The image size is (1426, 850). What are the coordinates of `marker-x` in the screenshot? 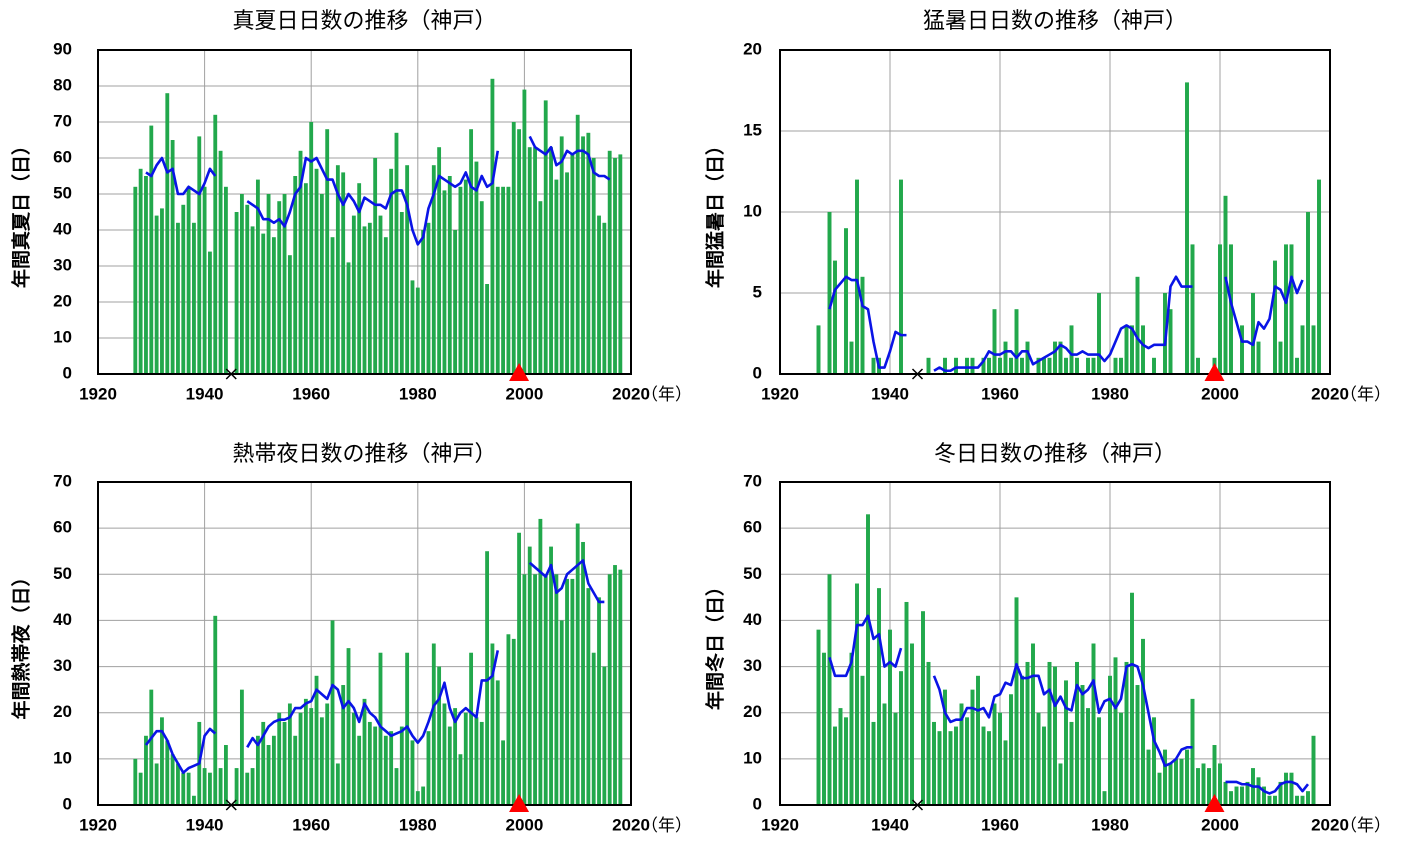 It's located at (231, 374).